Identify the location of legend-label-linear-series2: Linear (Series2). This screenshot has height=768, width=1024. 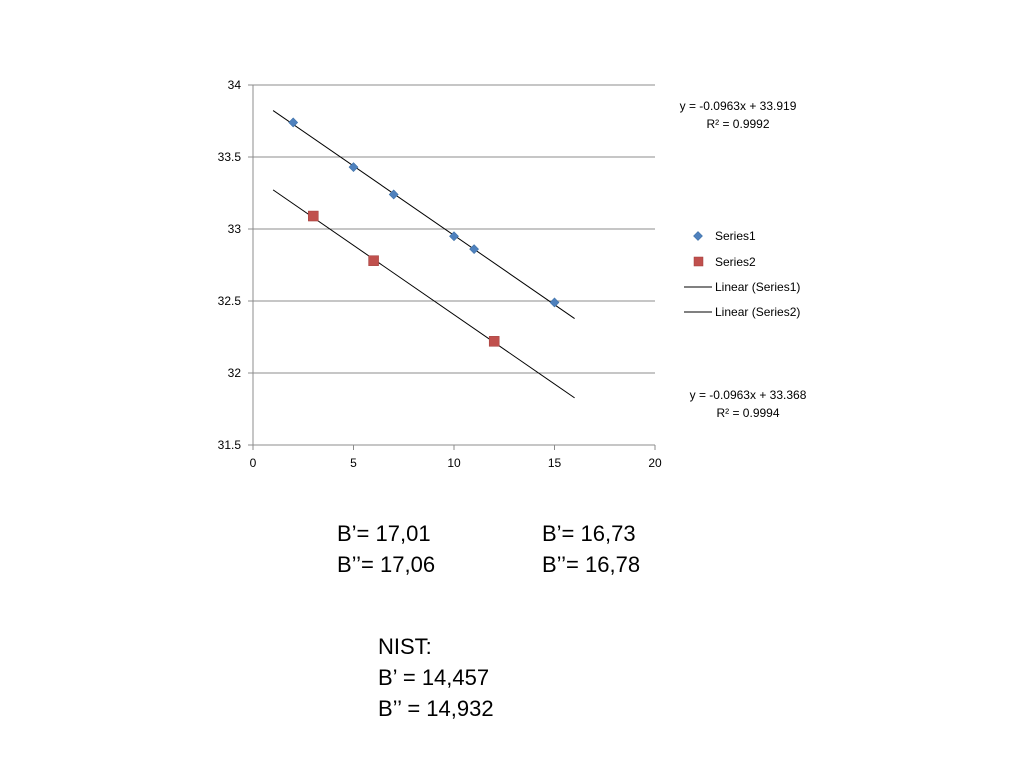
(757, 312).